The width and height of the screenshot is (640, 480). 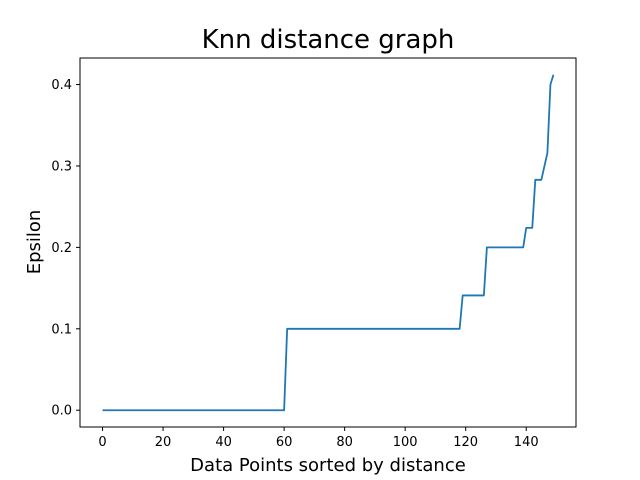 What do you see at coordinates (328, 465) in the screenshot?
I see `x-axis-label: Data Points sorted by distance` at bounding box center [328, 465].